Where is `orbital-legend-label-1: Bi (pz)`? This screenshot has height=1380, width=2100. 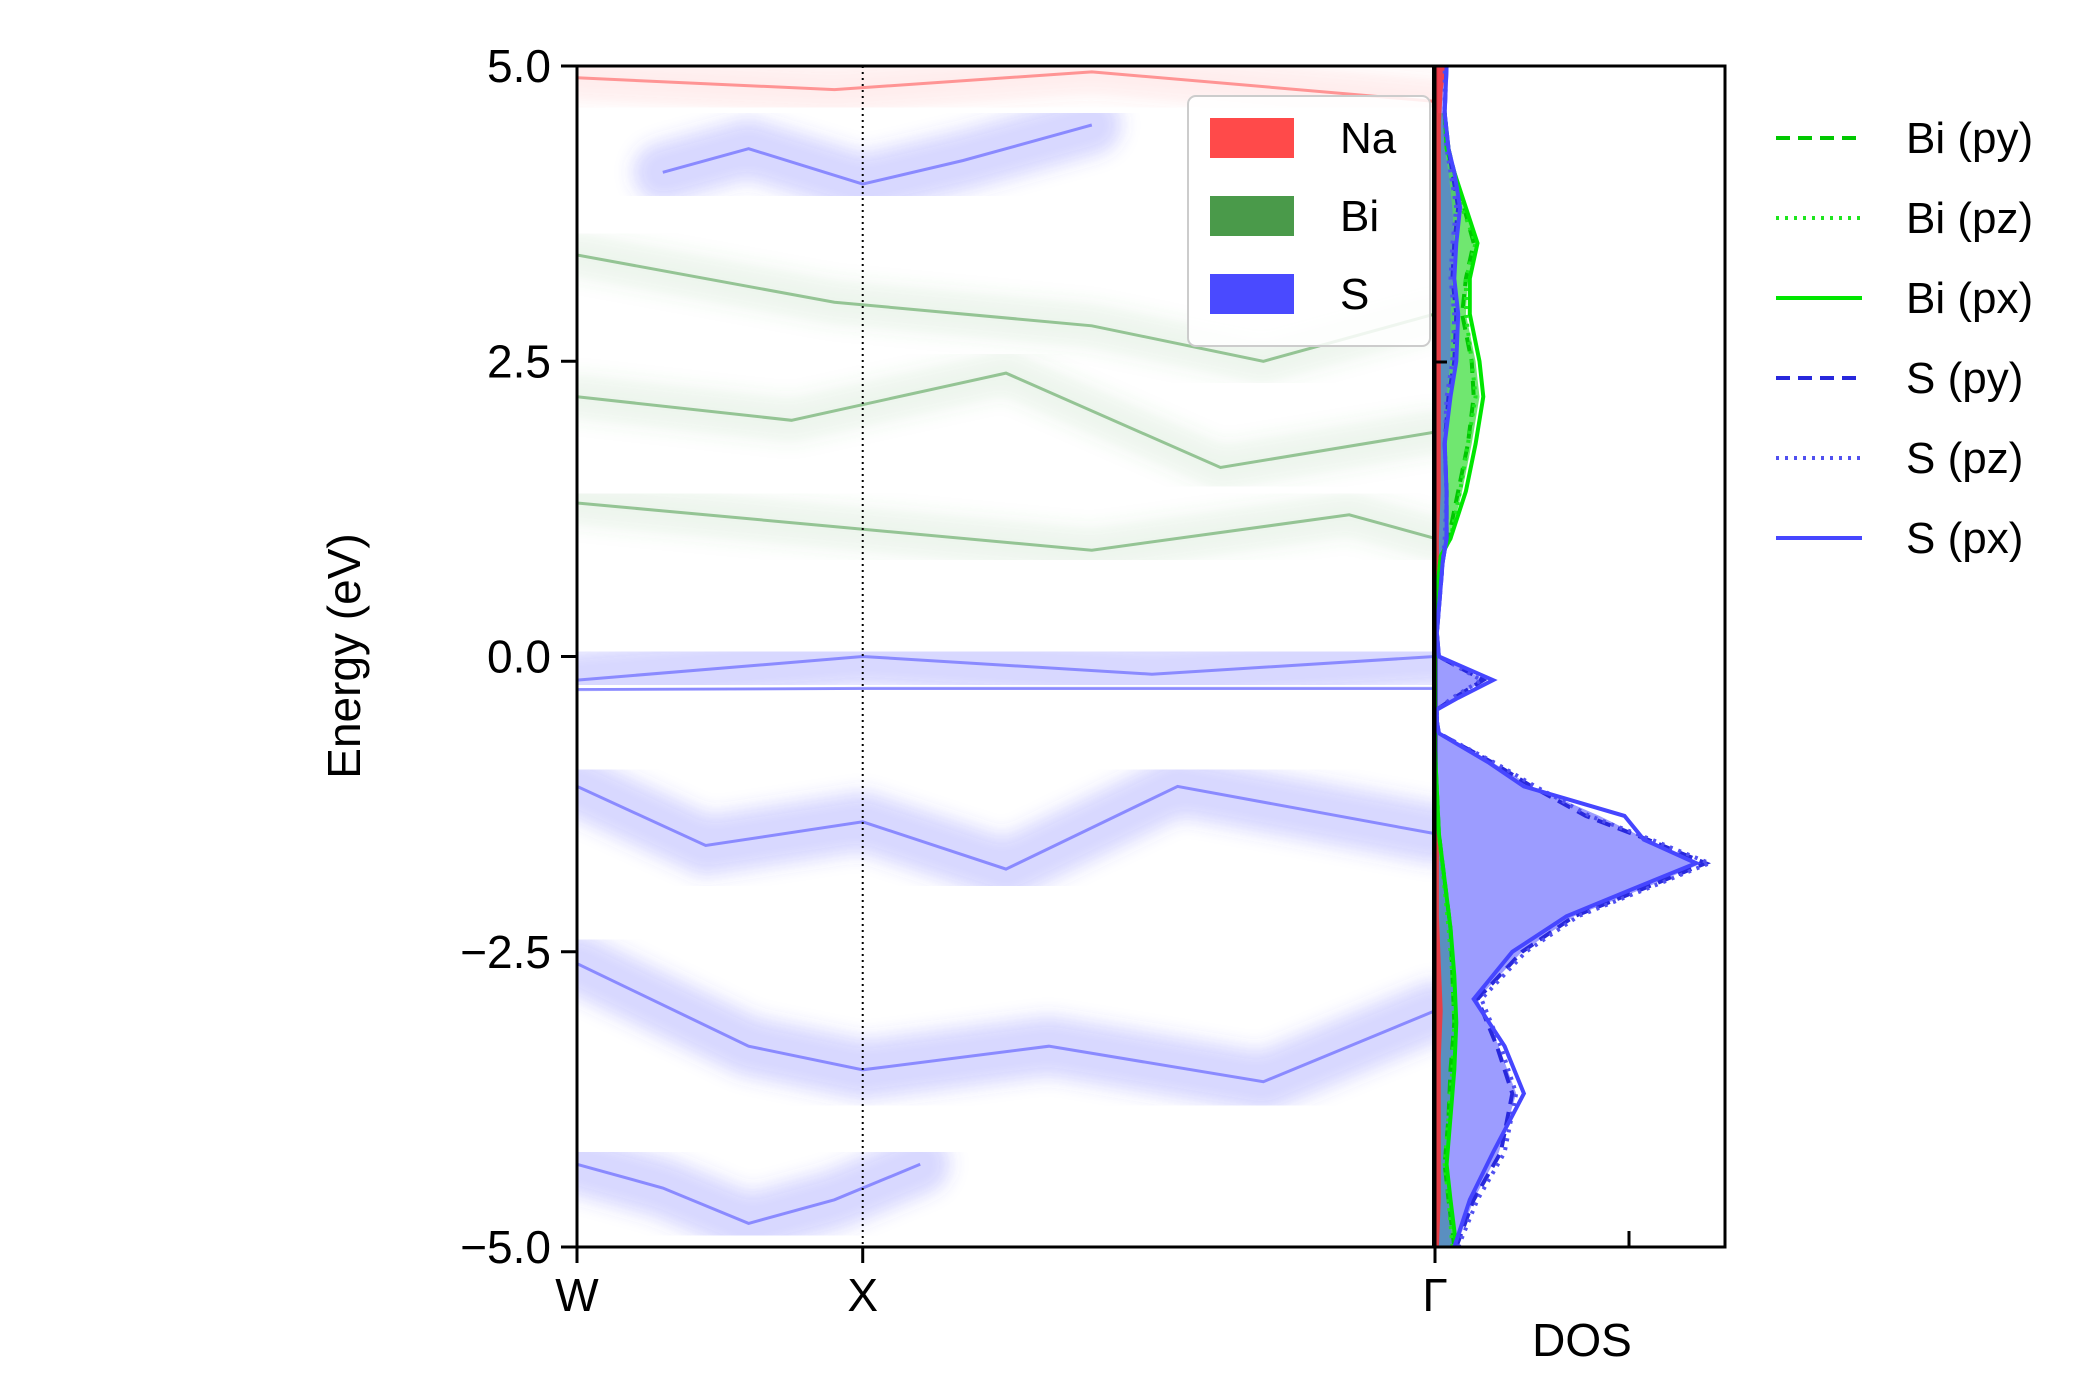
orbital-legend-label-1: Bi (pz) is located at coordinates (1969, 218).